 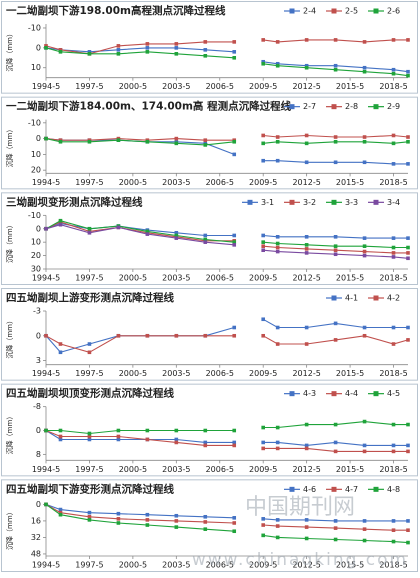 What do you see at coordinates (309, 489) in the screenshot?
I see `legend-label: 4-6` at bounding box center [309, 489].